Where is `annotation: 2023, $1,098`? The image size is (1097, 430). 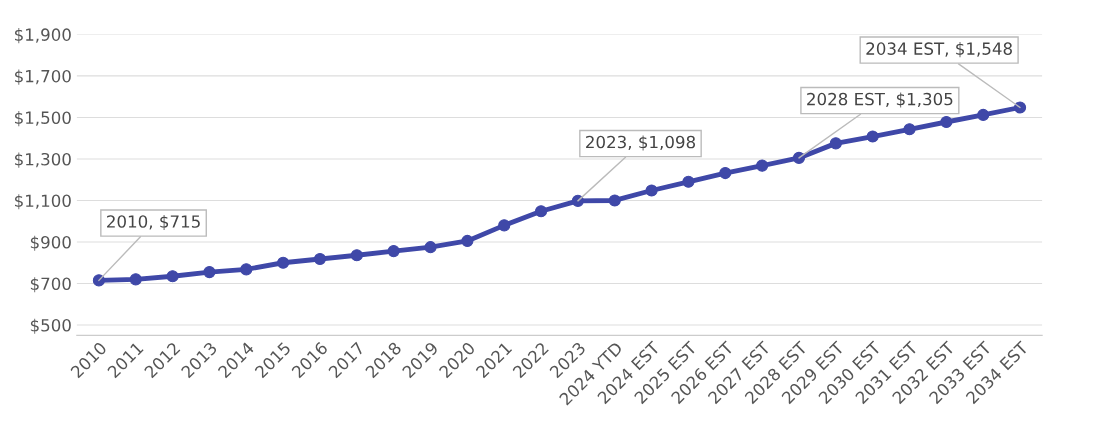
annotation: 2023, $1,098 is located at coordinates (641, 143).